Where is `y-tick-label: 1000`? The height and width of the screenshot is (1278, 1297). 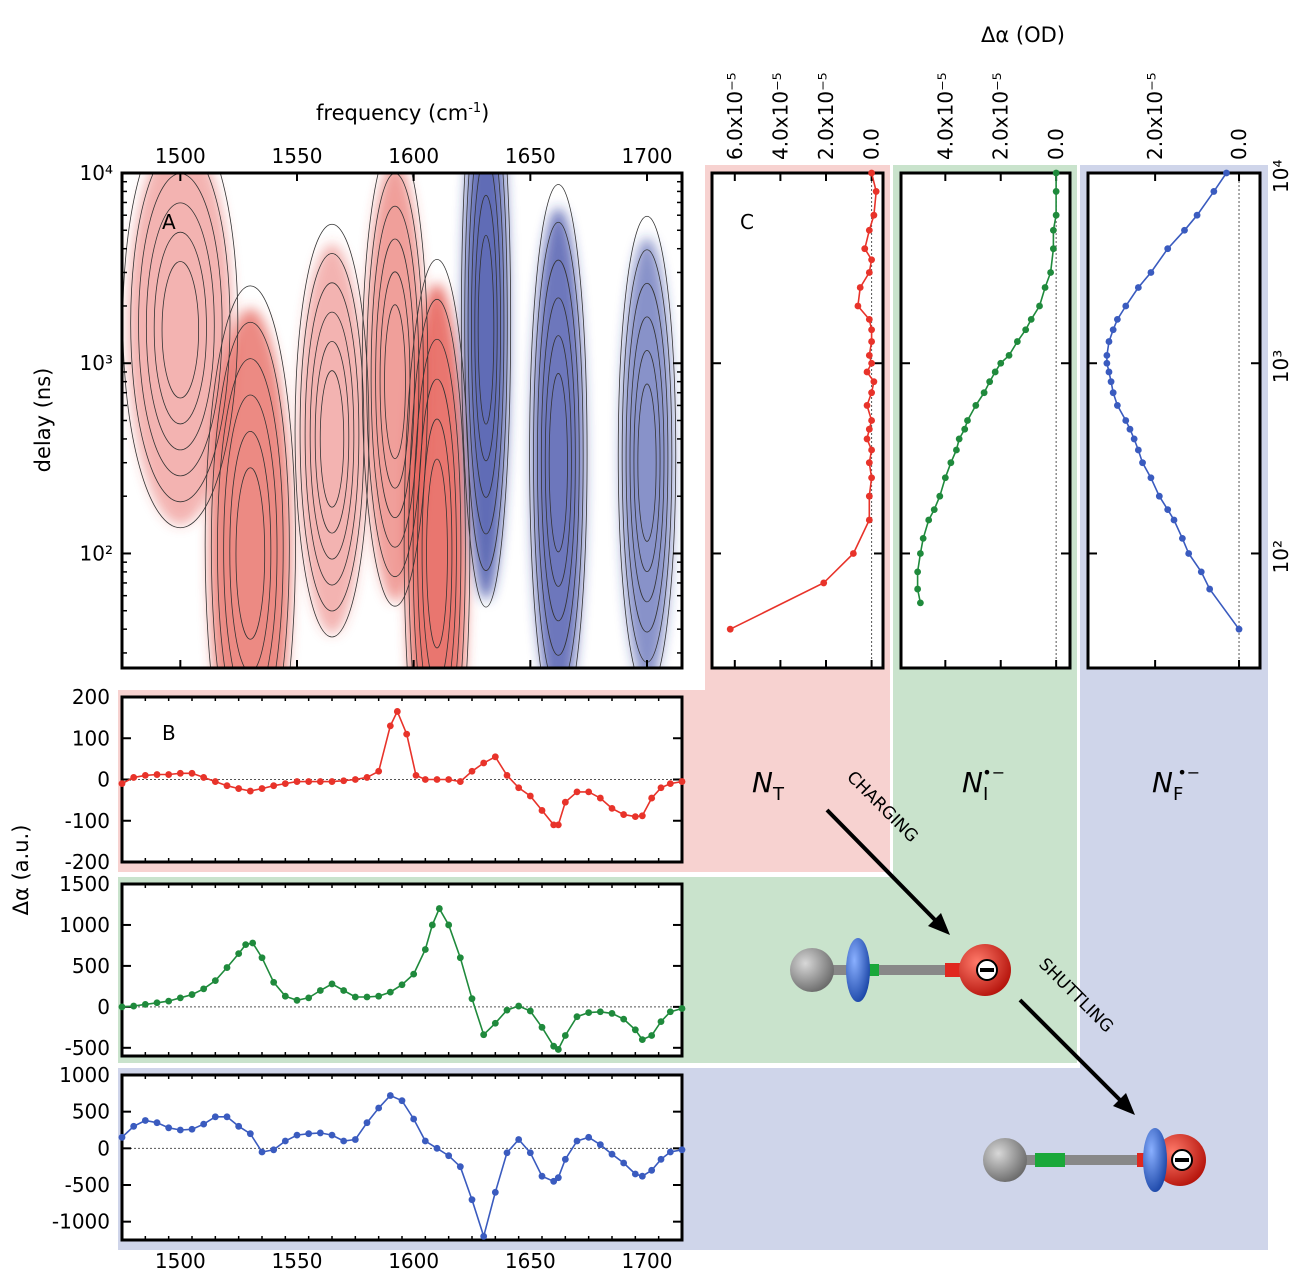
y-tick-label: 1000 is located at coordinates (84, 925).